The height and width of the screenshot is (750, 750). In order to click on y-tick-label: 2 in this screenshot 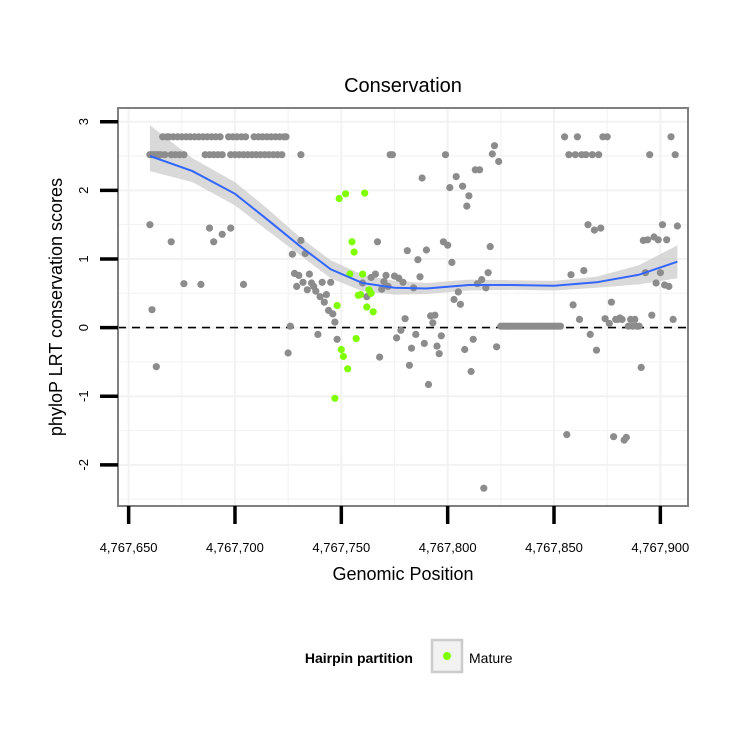, I will do `click(83, 190)`.